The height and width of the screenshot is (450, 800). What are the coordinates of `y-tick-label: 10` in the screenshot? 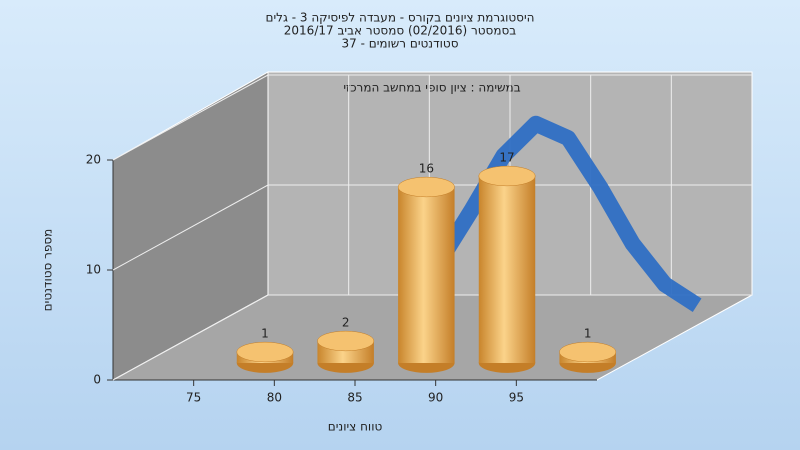 It's located at (93, 270).